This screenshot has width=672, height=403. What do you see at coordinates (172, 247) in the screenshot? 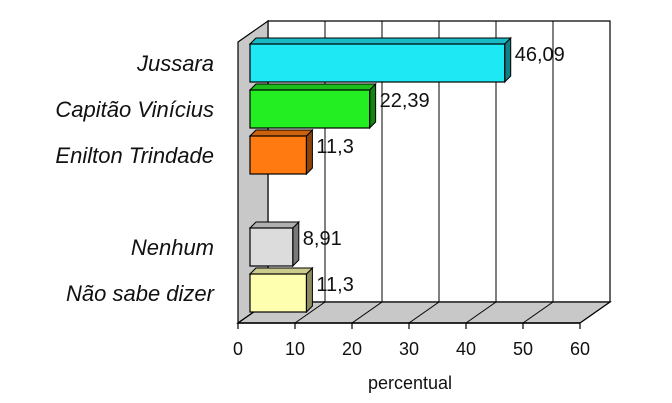
I see `category-label: Nenhum` at bounding box center [172, 247].